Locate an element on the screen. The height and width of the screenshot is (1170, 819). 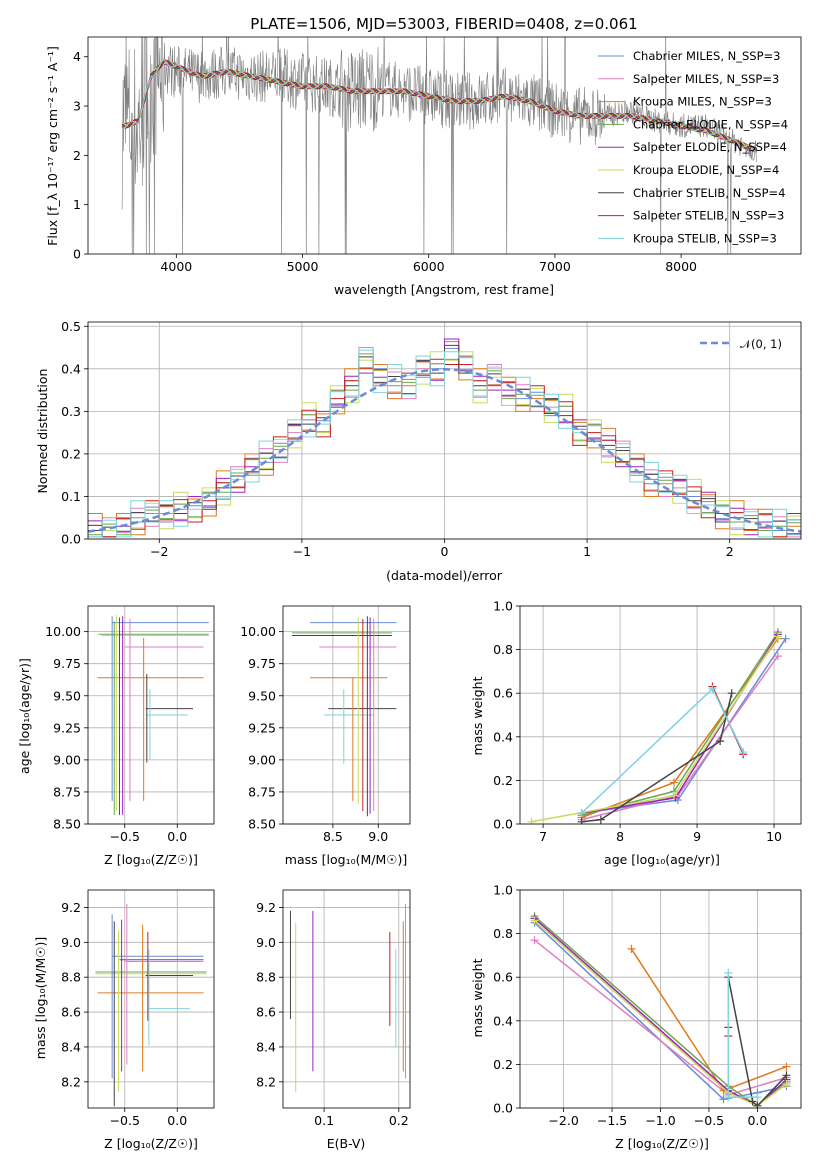
x-tick-label: 0.1 is located at coordinates (324, 1120).